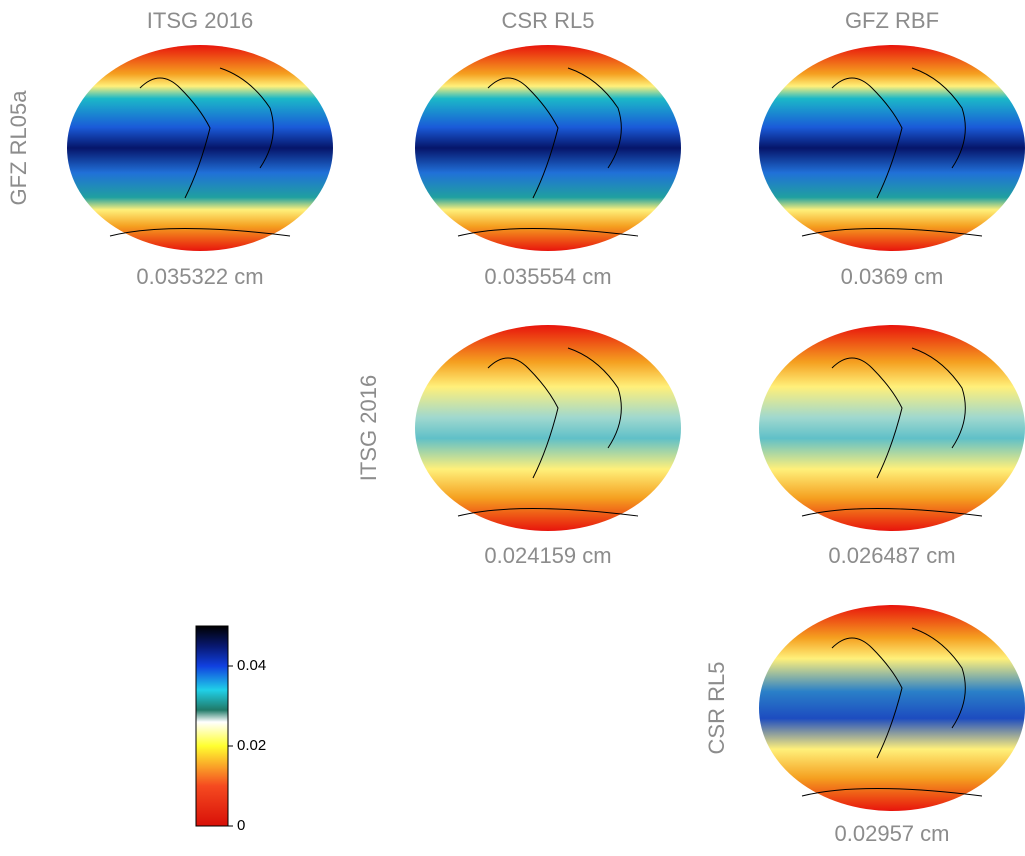 The height and width of the screenshot is (856, 1025). I want to click on column-title: ITSG 2016, so click(200, 20).